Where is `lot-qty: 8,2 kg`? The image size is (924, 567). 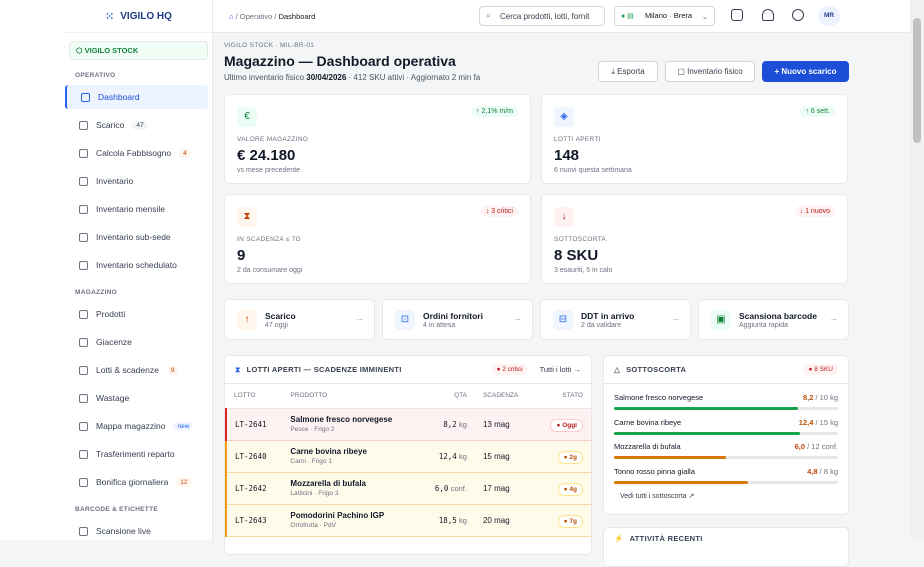 lot-qty: 8,2 kg is located at coordinates (447, 424).